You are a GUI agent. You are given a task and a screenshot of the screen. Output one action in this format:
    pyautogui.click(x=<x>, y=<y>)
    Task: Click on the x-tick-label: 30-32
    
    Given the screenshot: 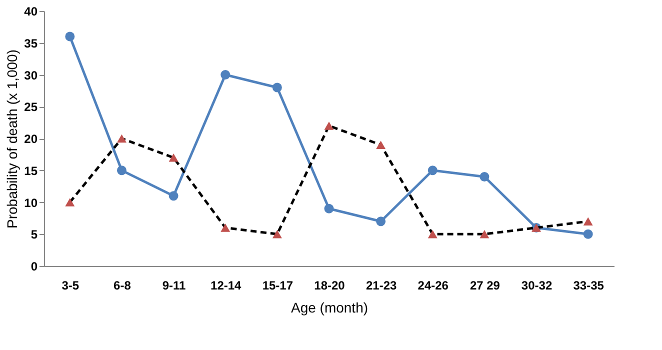 What is the action you would take?
    pyautogui.click(x=536, y=285)
    